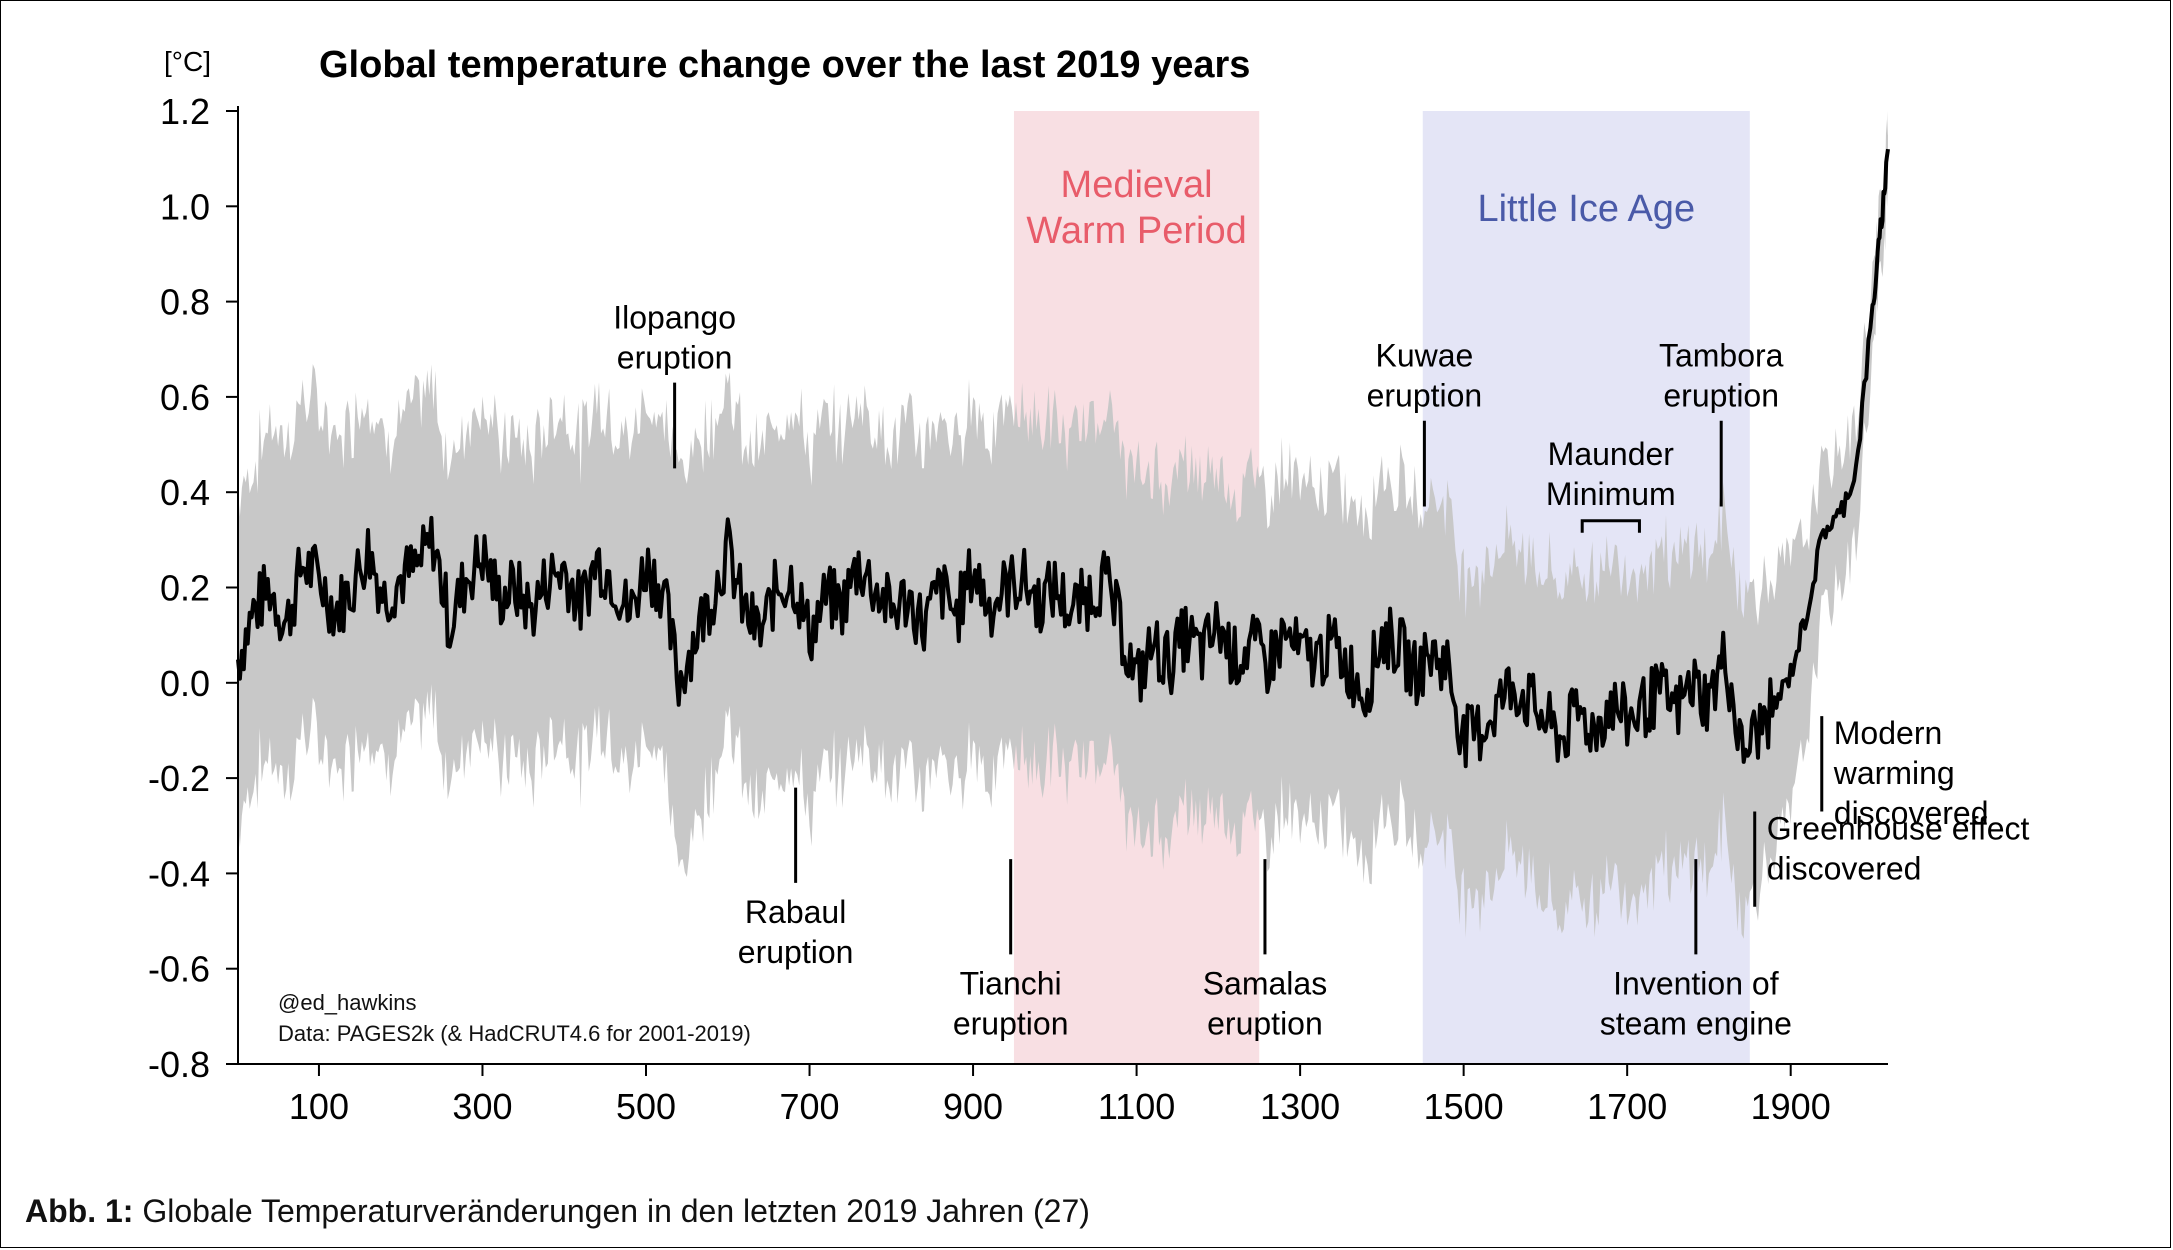  I want to click on x-tick-label: 100, so click(319, 1106).